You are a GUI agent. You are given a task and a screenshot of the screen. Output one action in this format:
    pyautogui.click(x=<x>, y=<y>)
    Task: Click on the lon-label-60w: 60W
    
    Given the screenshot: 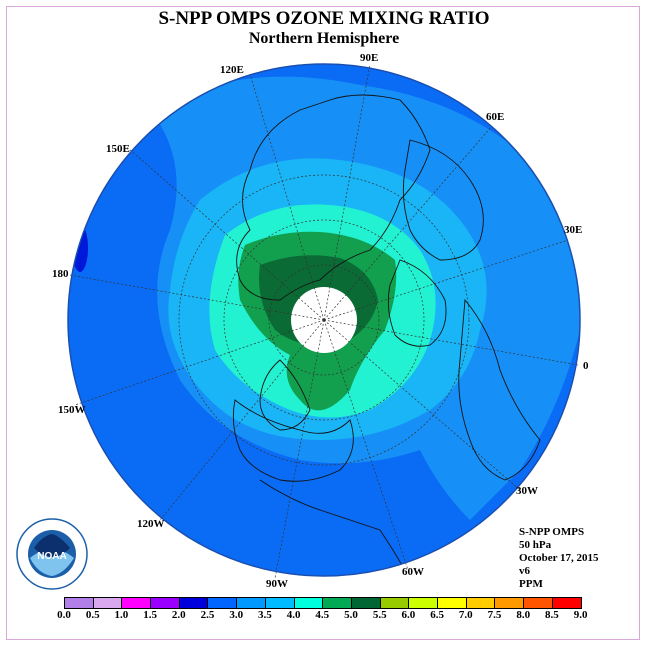 What is the action you would take?
    pyautogui.click(x=413, y=572)
    